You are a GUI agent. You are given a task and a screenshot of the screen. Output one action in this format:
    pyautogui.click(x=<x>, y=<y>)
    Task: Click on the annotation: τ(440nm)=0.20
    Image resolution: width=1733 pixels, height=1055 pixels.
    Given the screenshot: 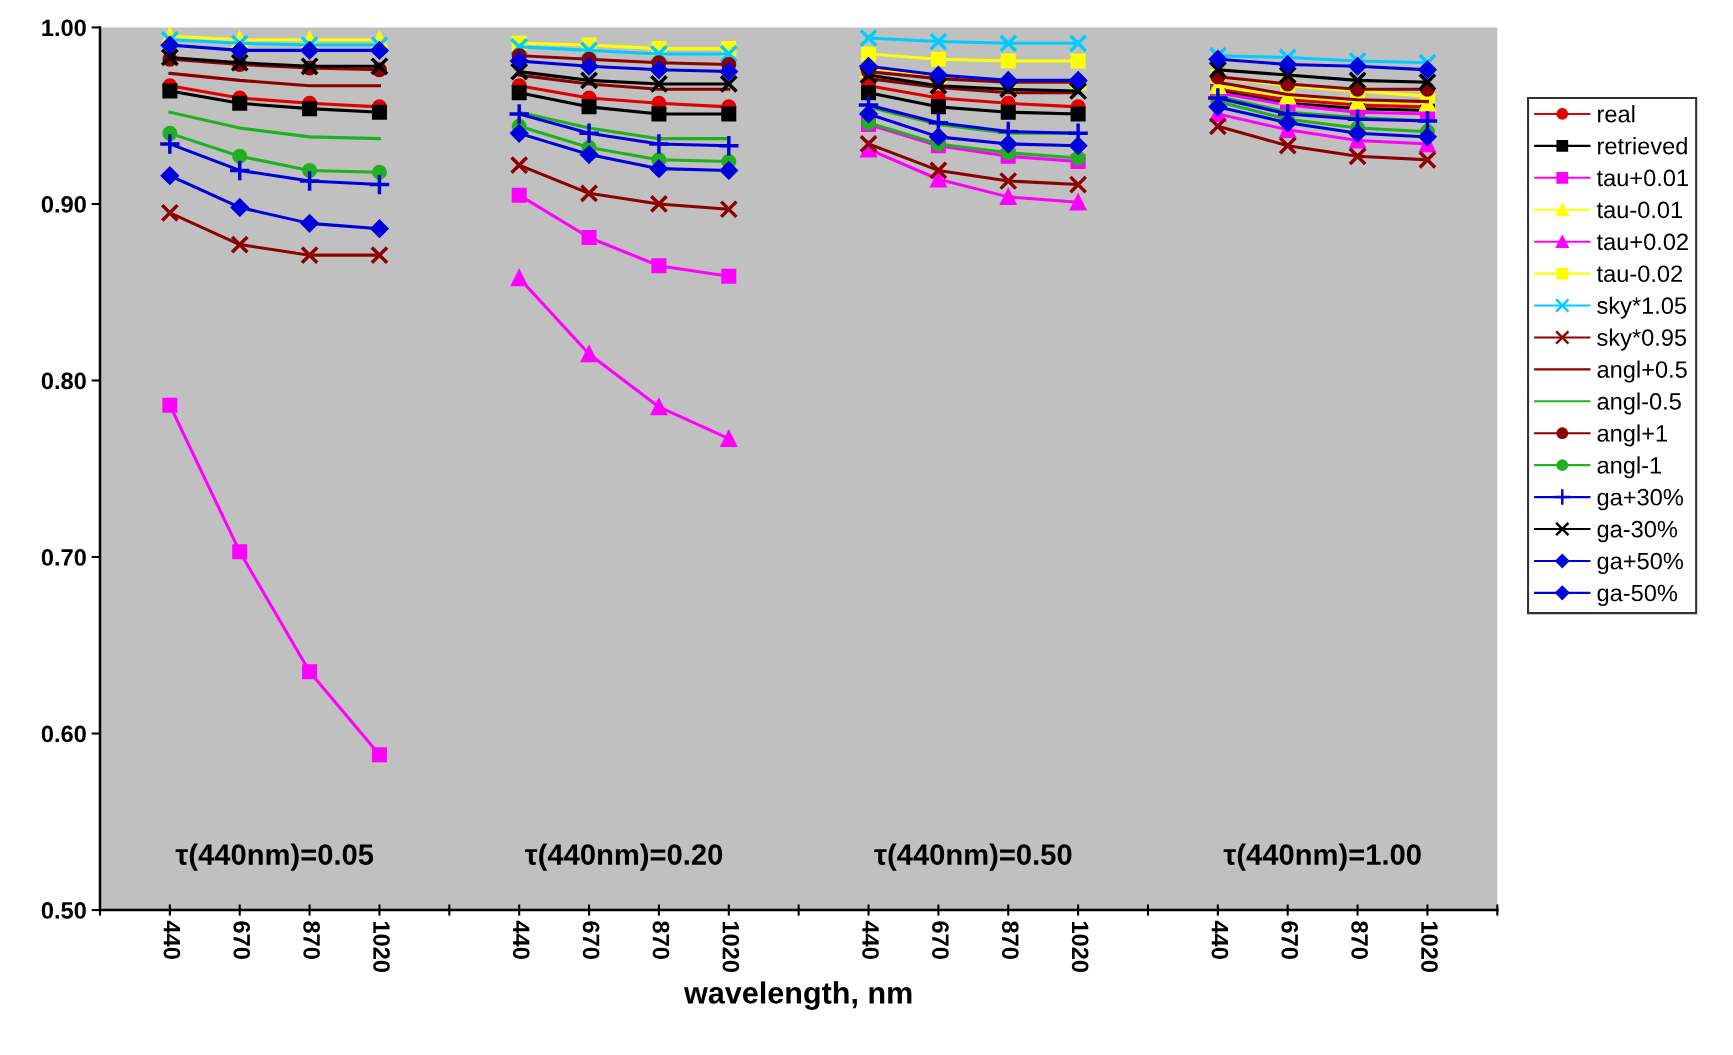 What is the action you would take?
    pyautogui.click(x=623, y=857)
    